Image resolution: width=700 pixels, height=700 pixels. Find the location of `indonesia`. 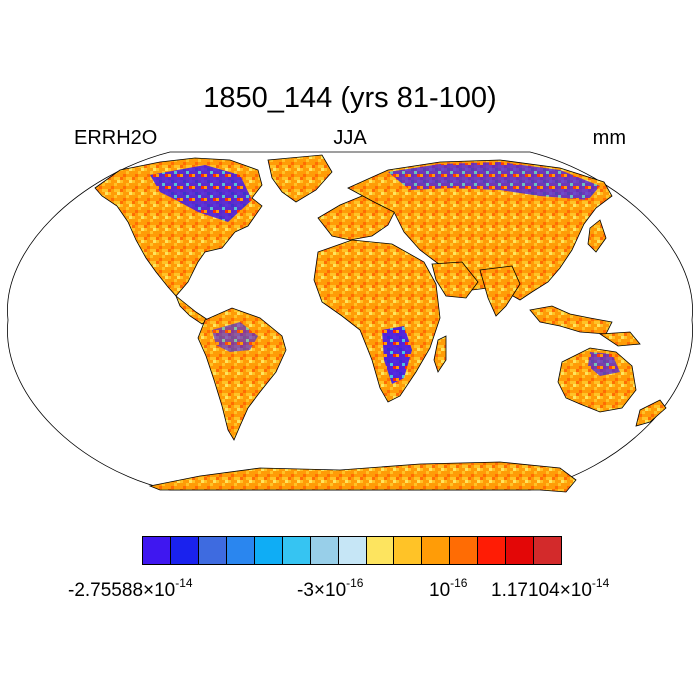

indonesia is located at coordinates (571, 320).